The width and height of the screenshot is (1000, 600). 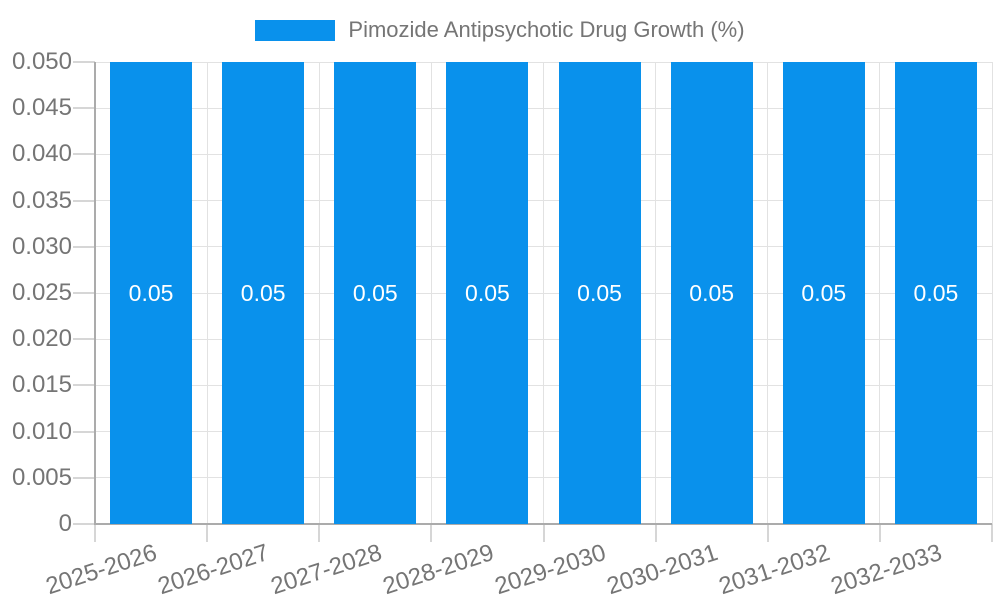 I want to click on y-axis-tick-label: 0.035, so click(x=41, y=200).